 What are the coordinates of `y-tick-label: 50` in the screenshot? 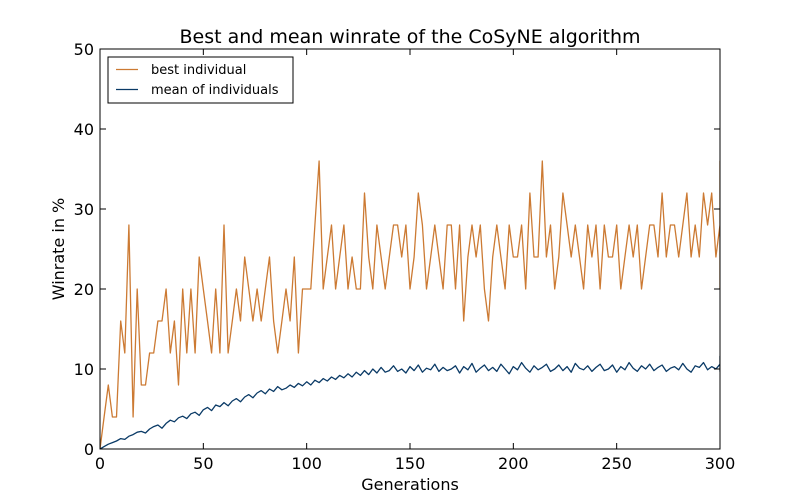 It's located at (84, 49).